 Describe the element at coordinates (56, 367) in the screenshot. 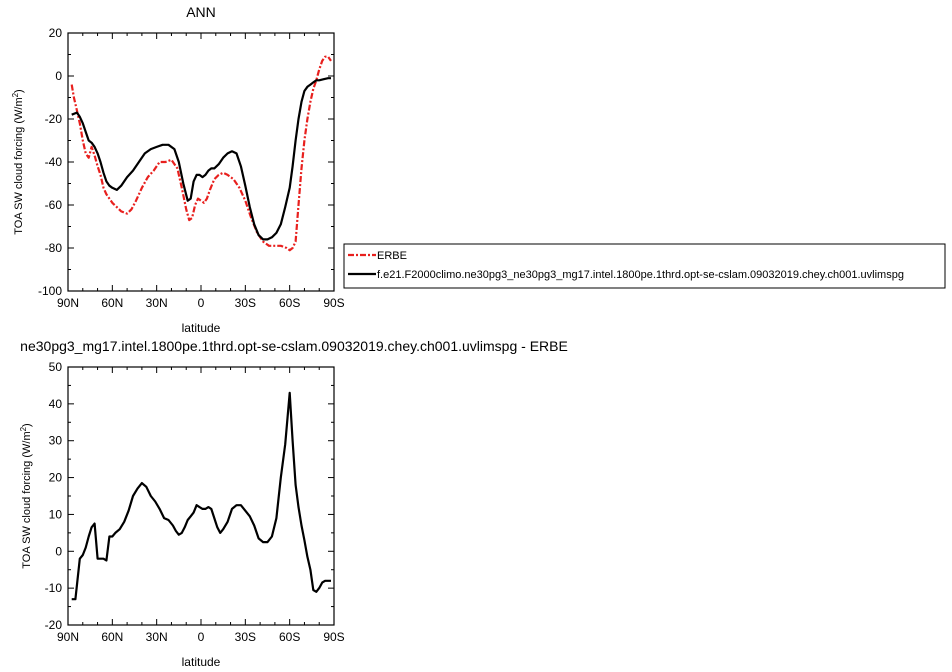

I see `y-tick-label: 50` at that location.